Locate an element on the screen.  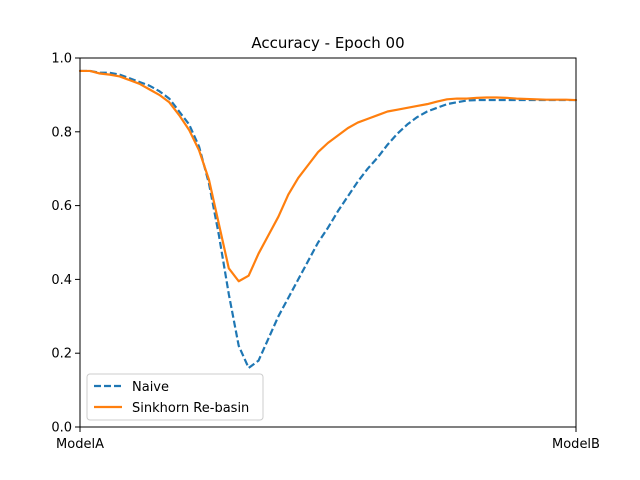
legend-box is located at coordinates (175, 397).